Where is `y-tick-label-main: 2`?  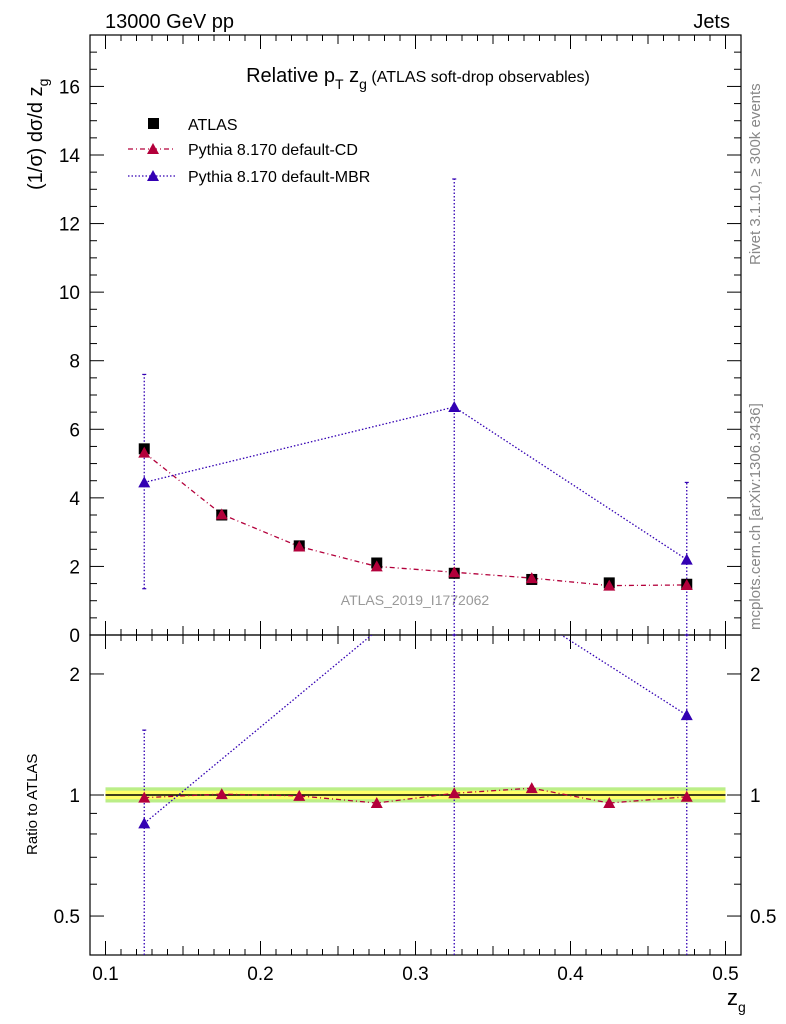 y-tick-label-main: 2 is located at coordinates (74, 567).